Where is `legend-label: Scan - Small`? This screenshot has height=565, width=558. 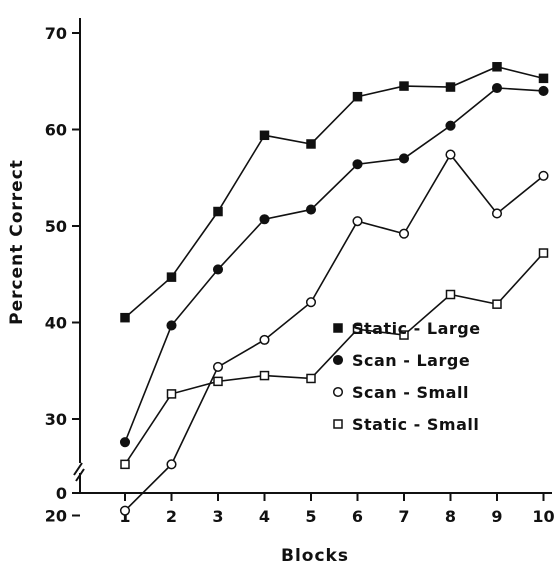 legend-label: Scan - Small is located at coordinates (410, 392).